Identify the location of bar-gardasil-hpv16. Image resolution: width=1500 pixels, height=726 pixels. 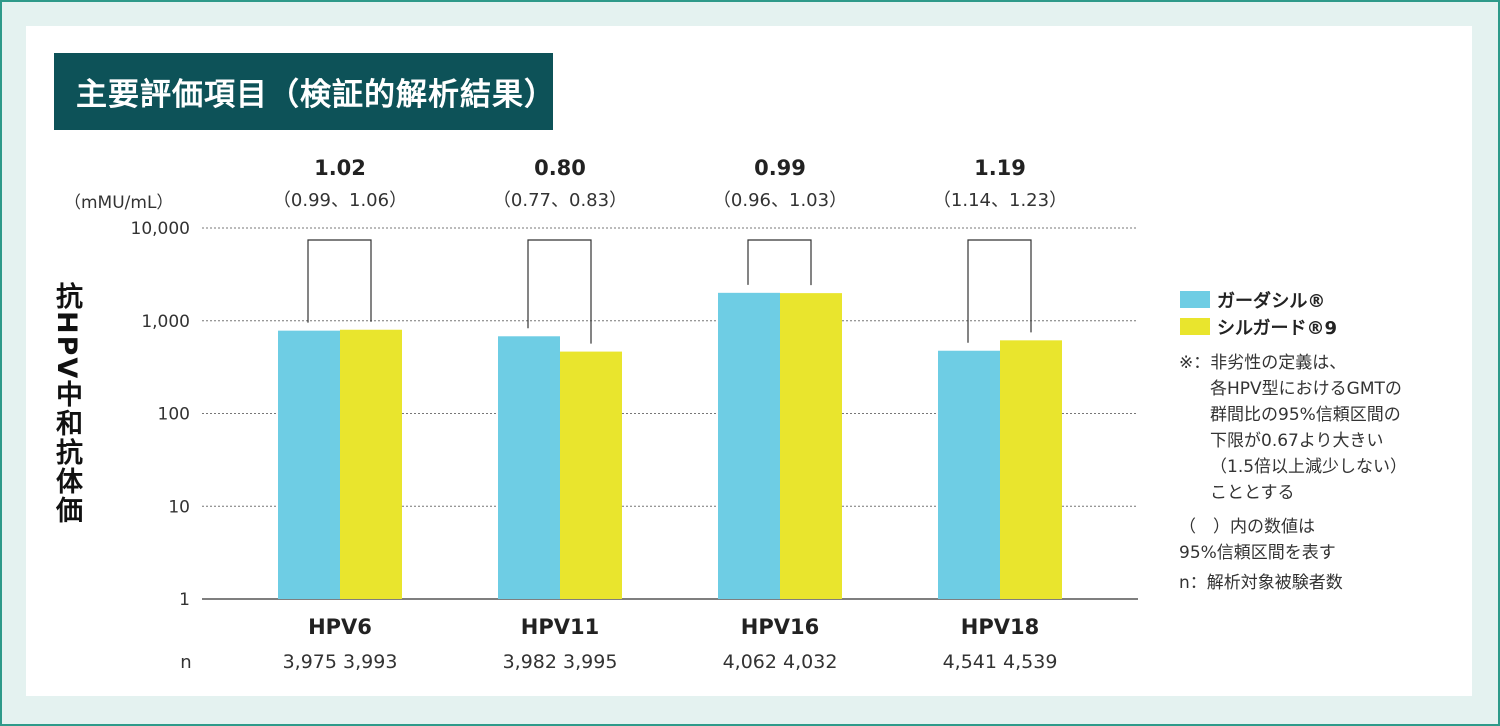
(749, 445).